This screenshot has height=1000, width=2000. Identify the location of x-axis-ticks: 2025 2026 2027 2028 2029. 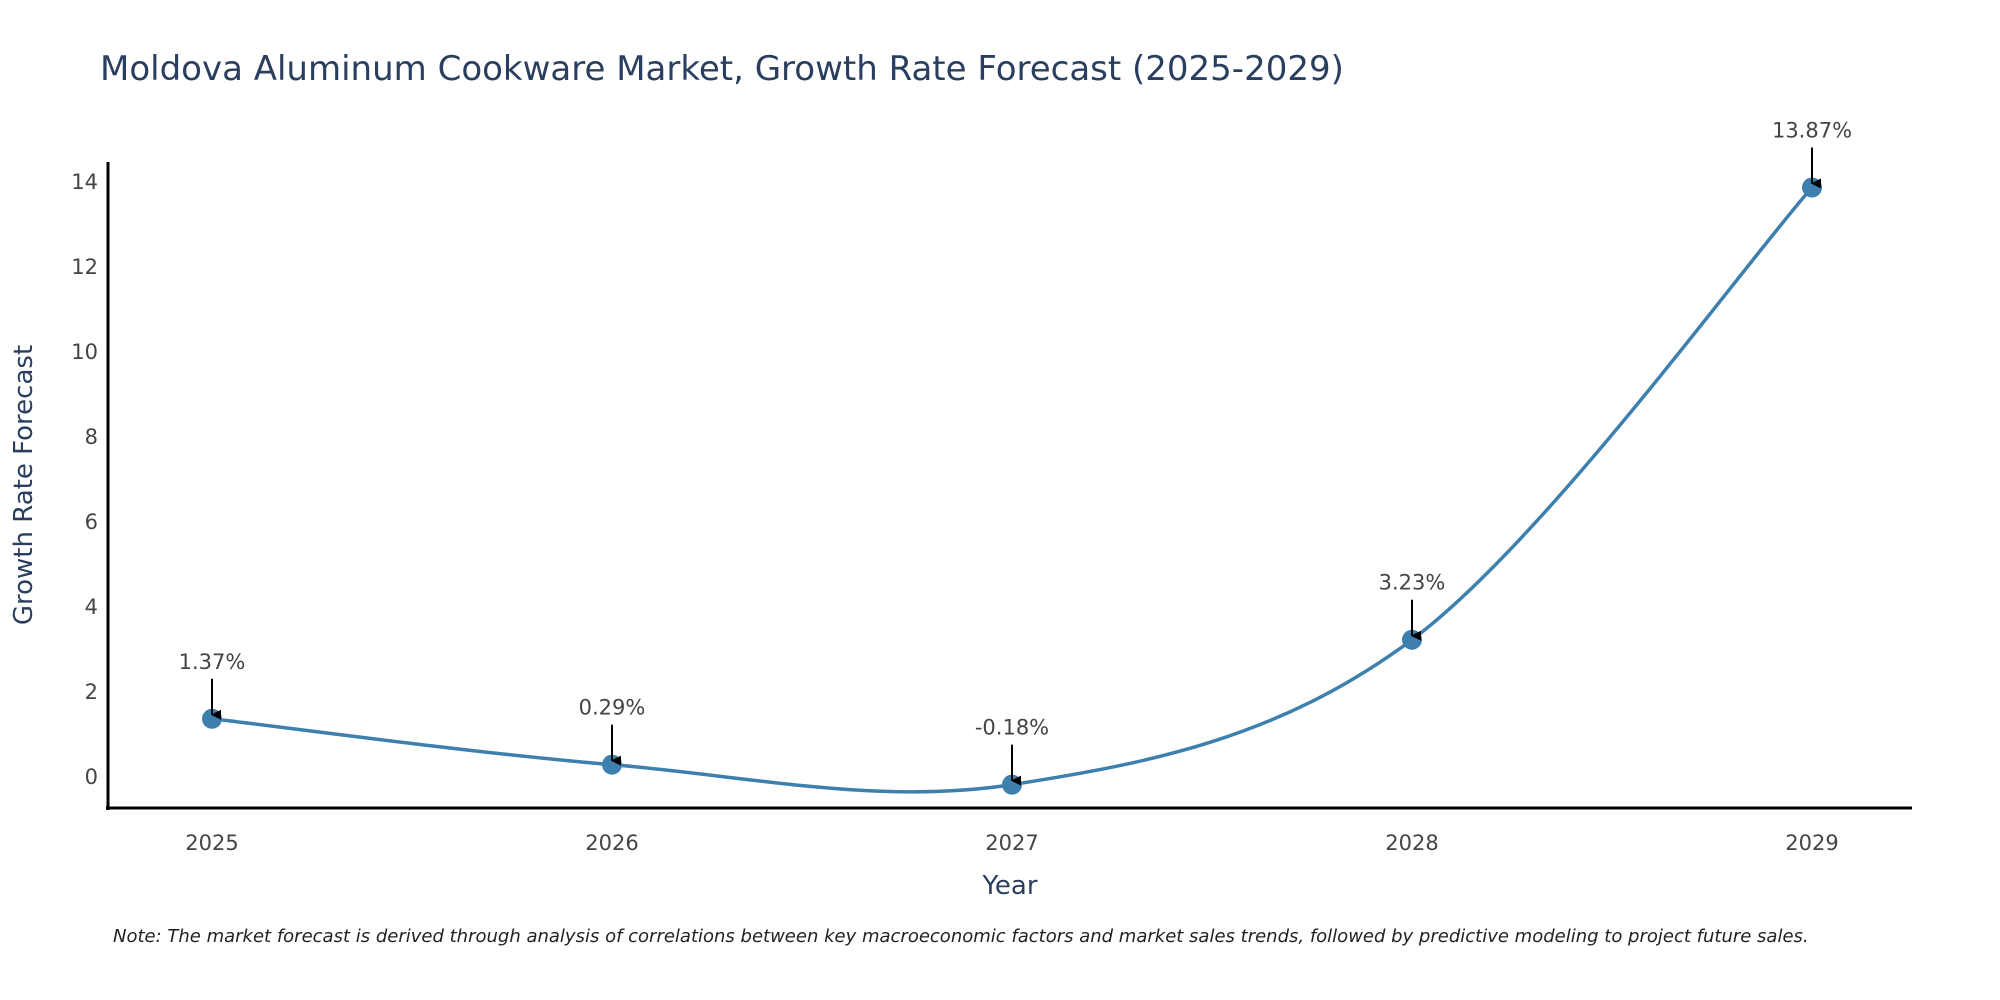
(1011, 843).